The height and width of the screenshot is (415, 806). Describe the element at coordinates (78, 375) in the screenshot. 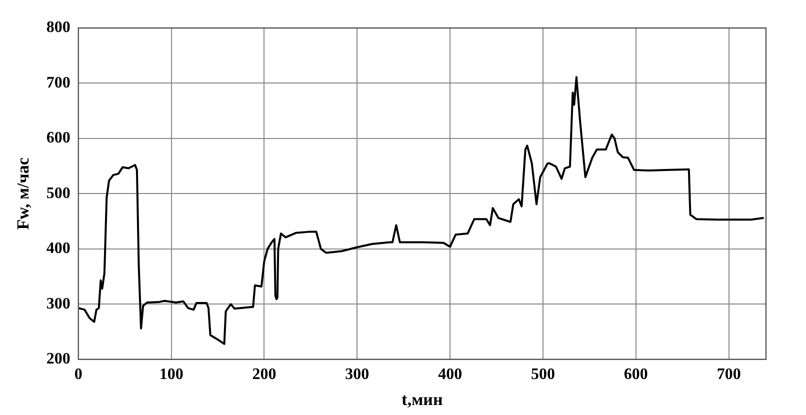

I see `x-tick-label: 0` at that location.